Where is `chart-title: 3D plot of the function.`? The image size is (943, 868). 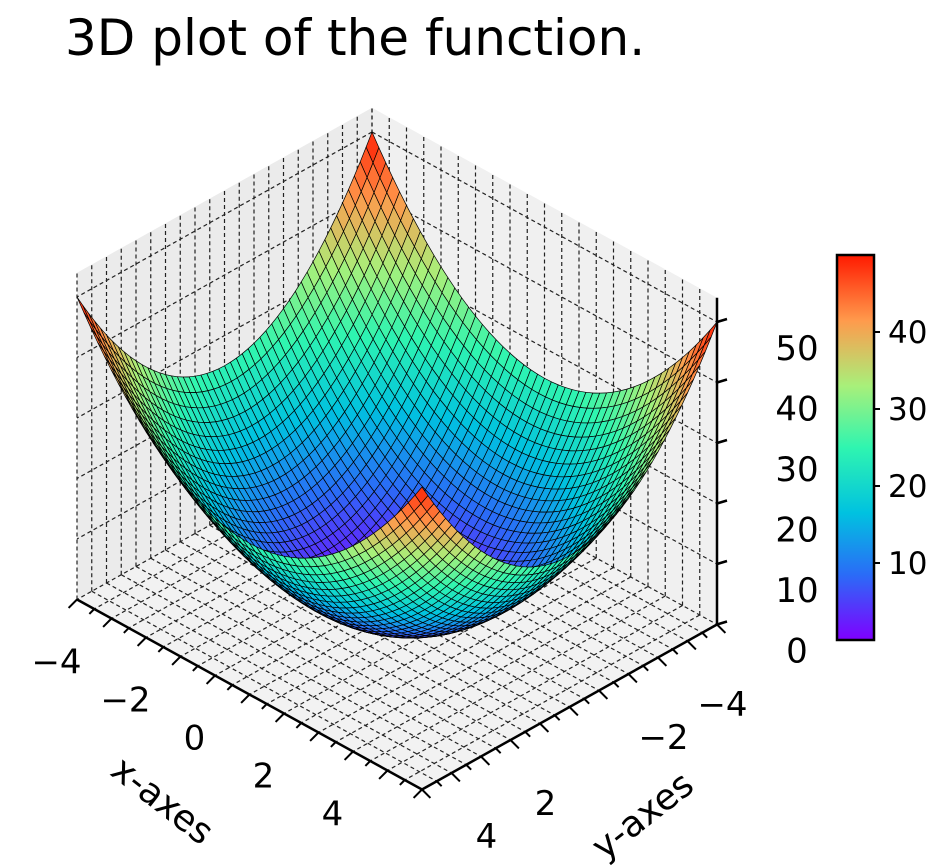 chart-title: 3D plot of the function. is located at coordinates (355, 38).